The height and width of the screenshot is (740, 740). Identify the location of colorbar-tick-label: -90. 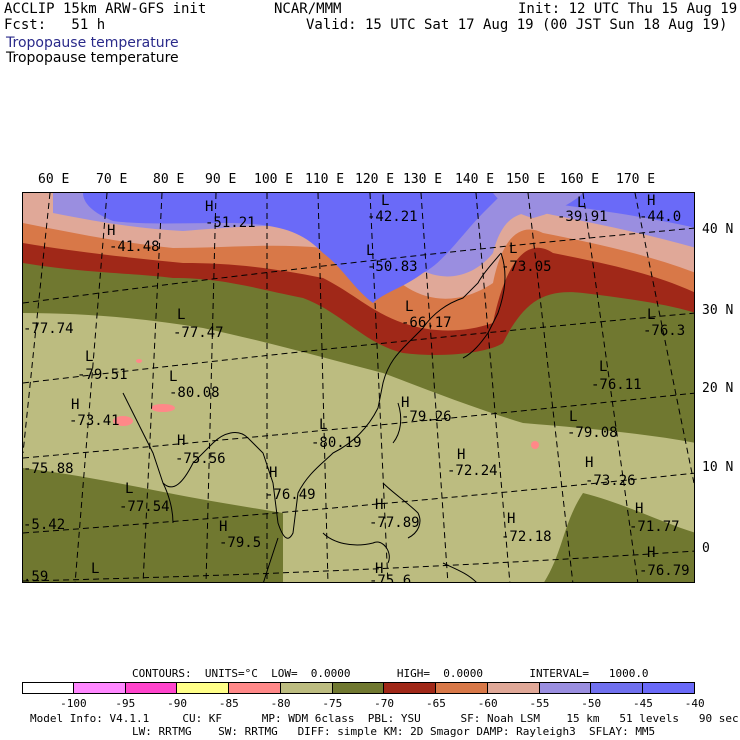
(177, 703).